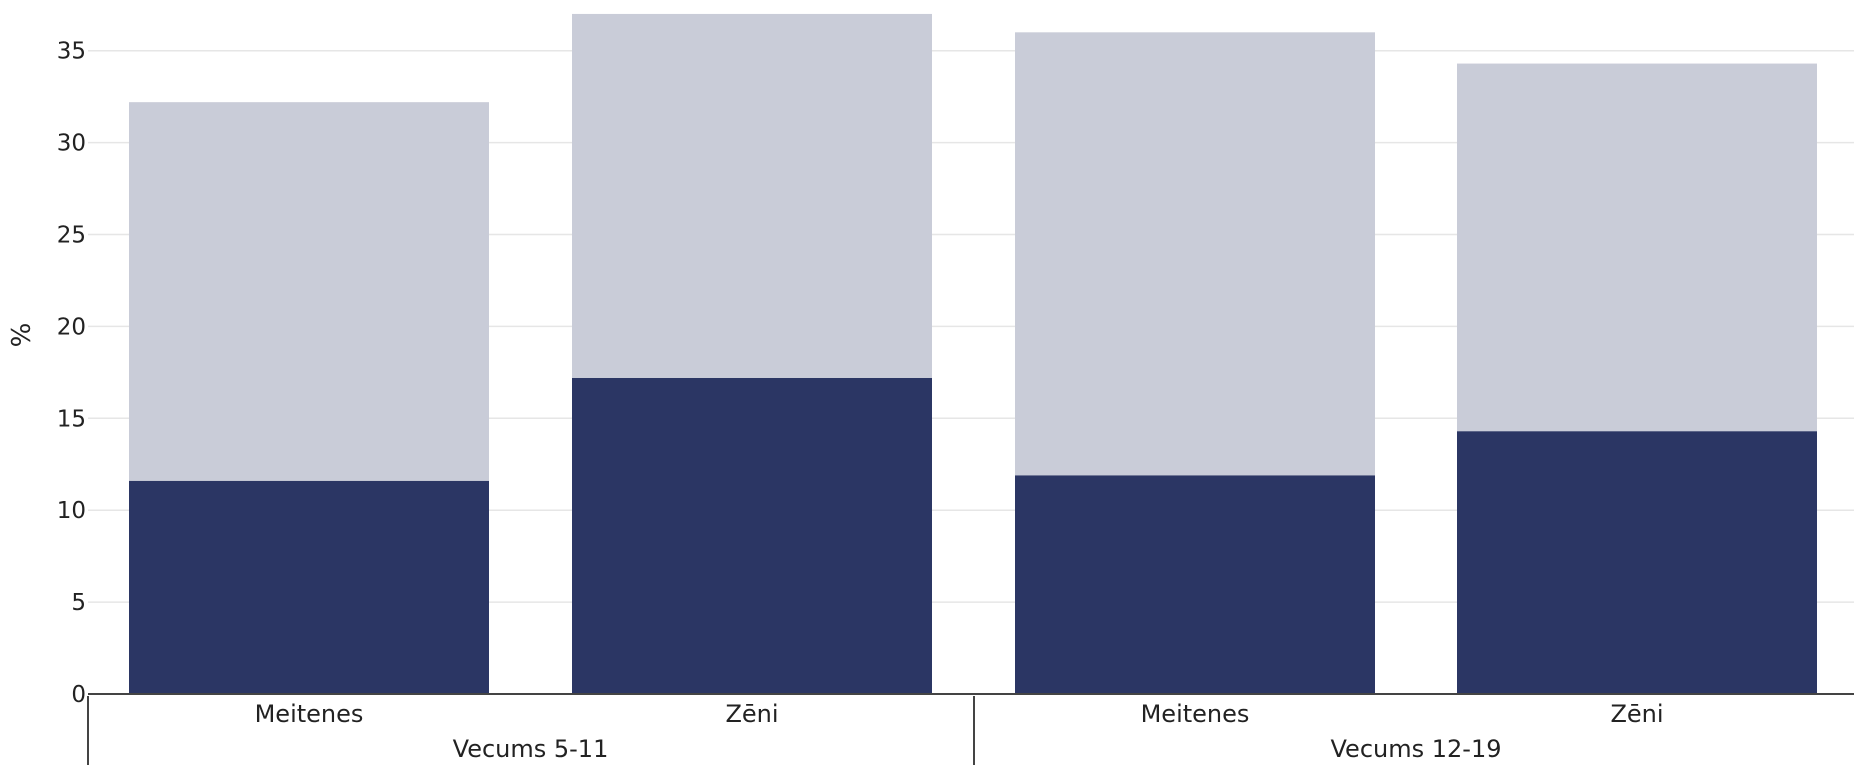  What do you see at coordinates (71, 144) in the screenshot?
I see `y-tick-label: 30` at bounding box center [71, 144].